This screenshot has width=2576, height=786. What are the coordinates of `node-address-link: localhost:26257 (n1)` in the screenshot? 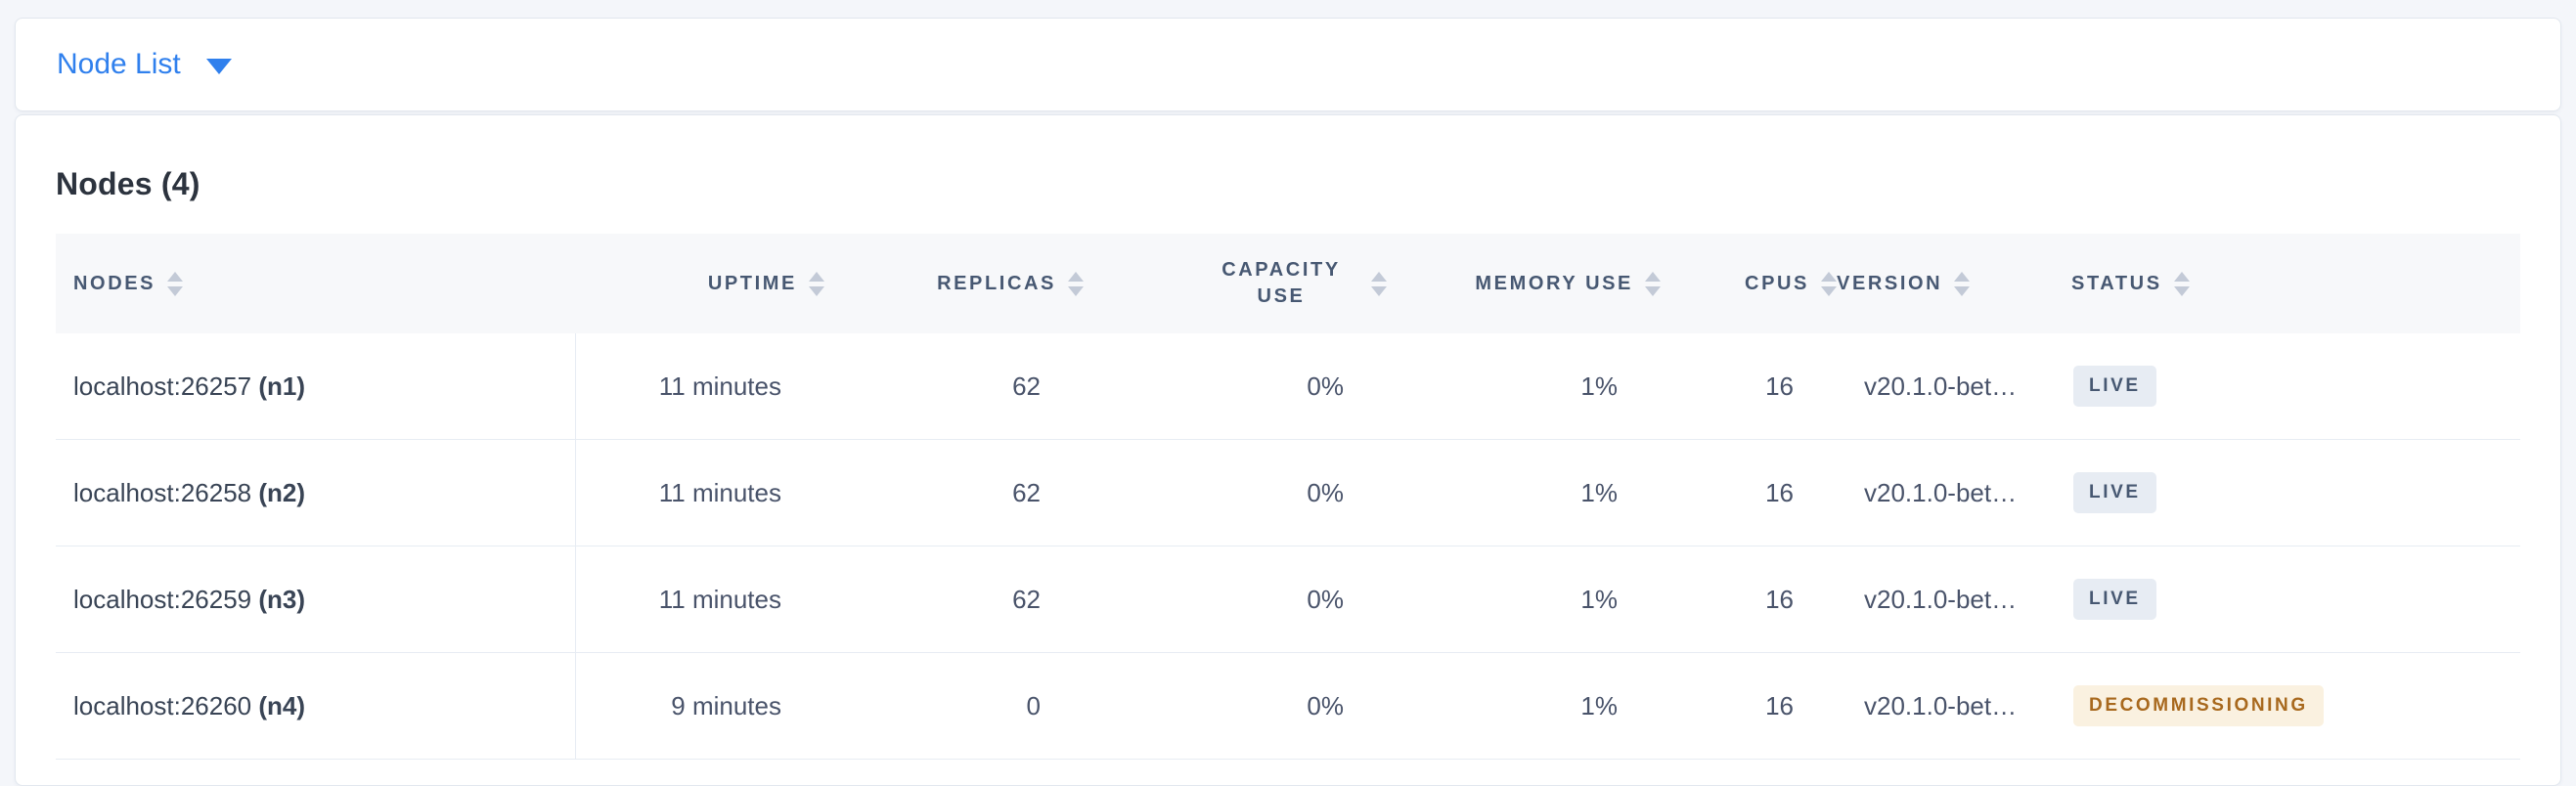 It's located at (189, 386).